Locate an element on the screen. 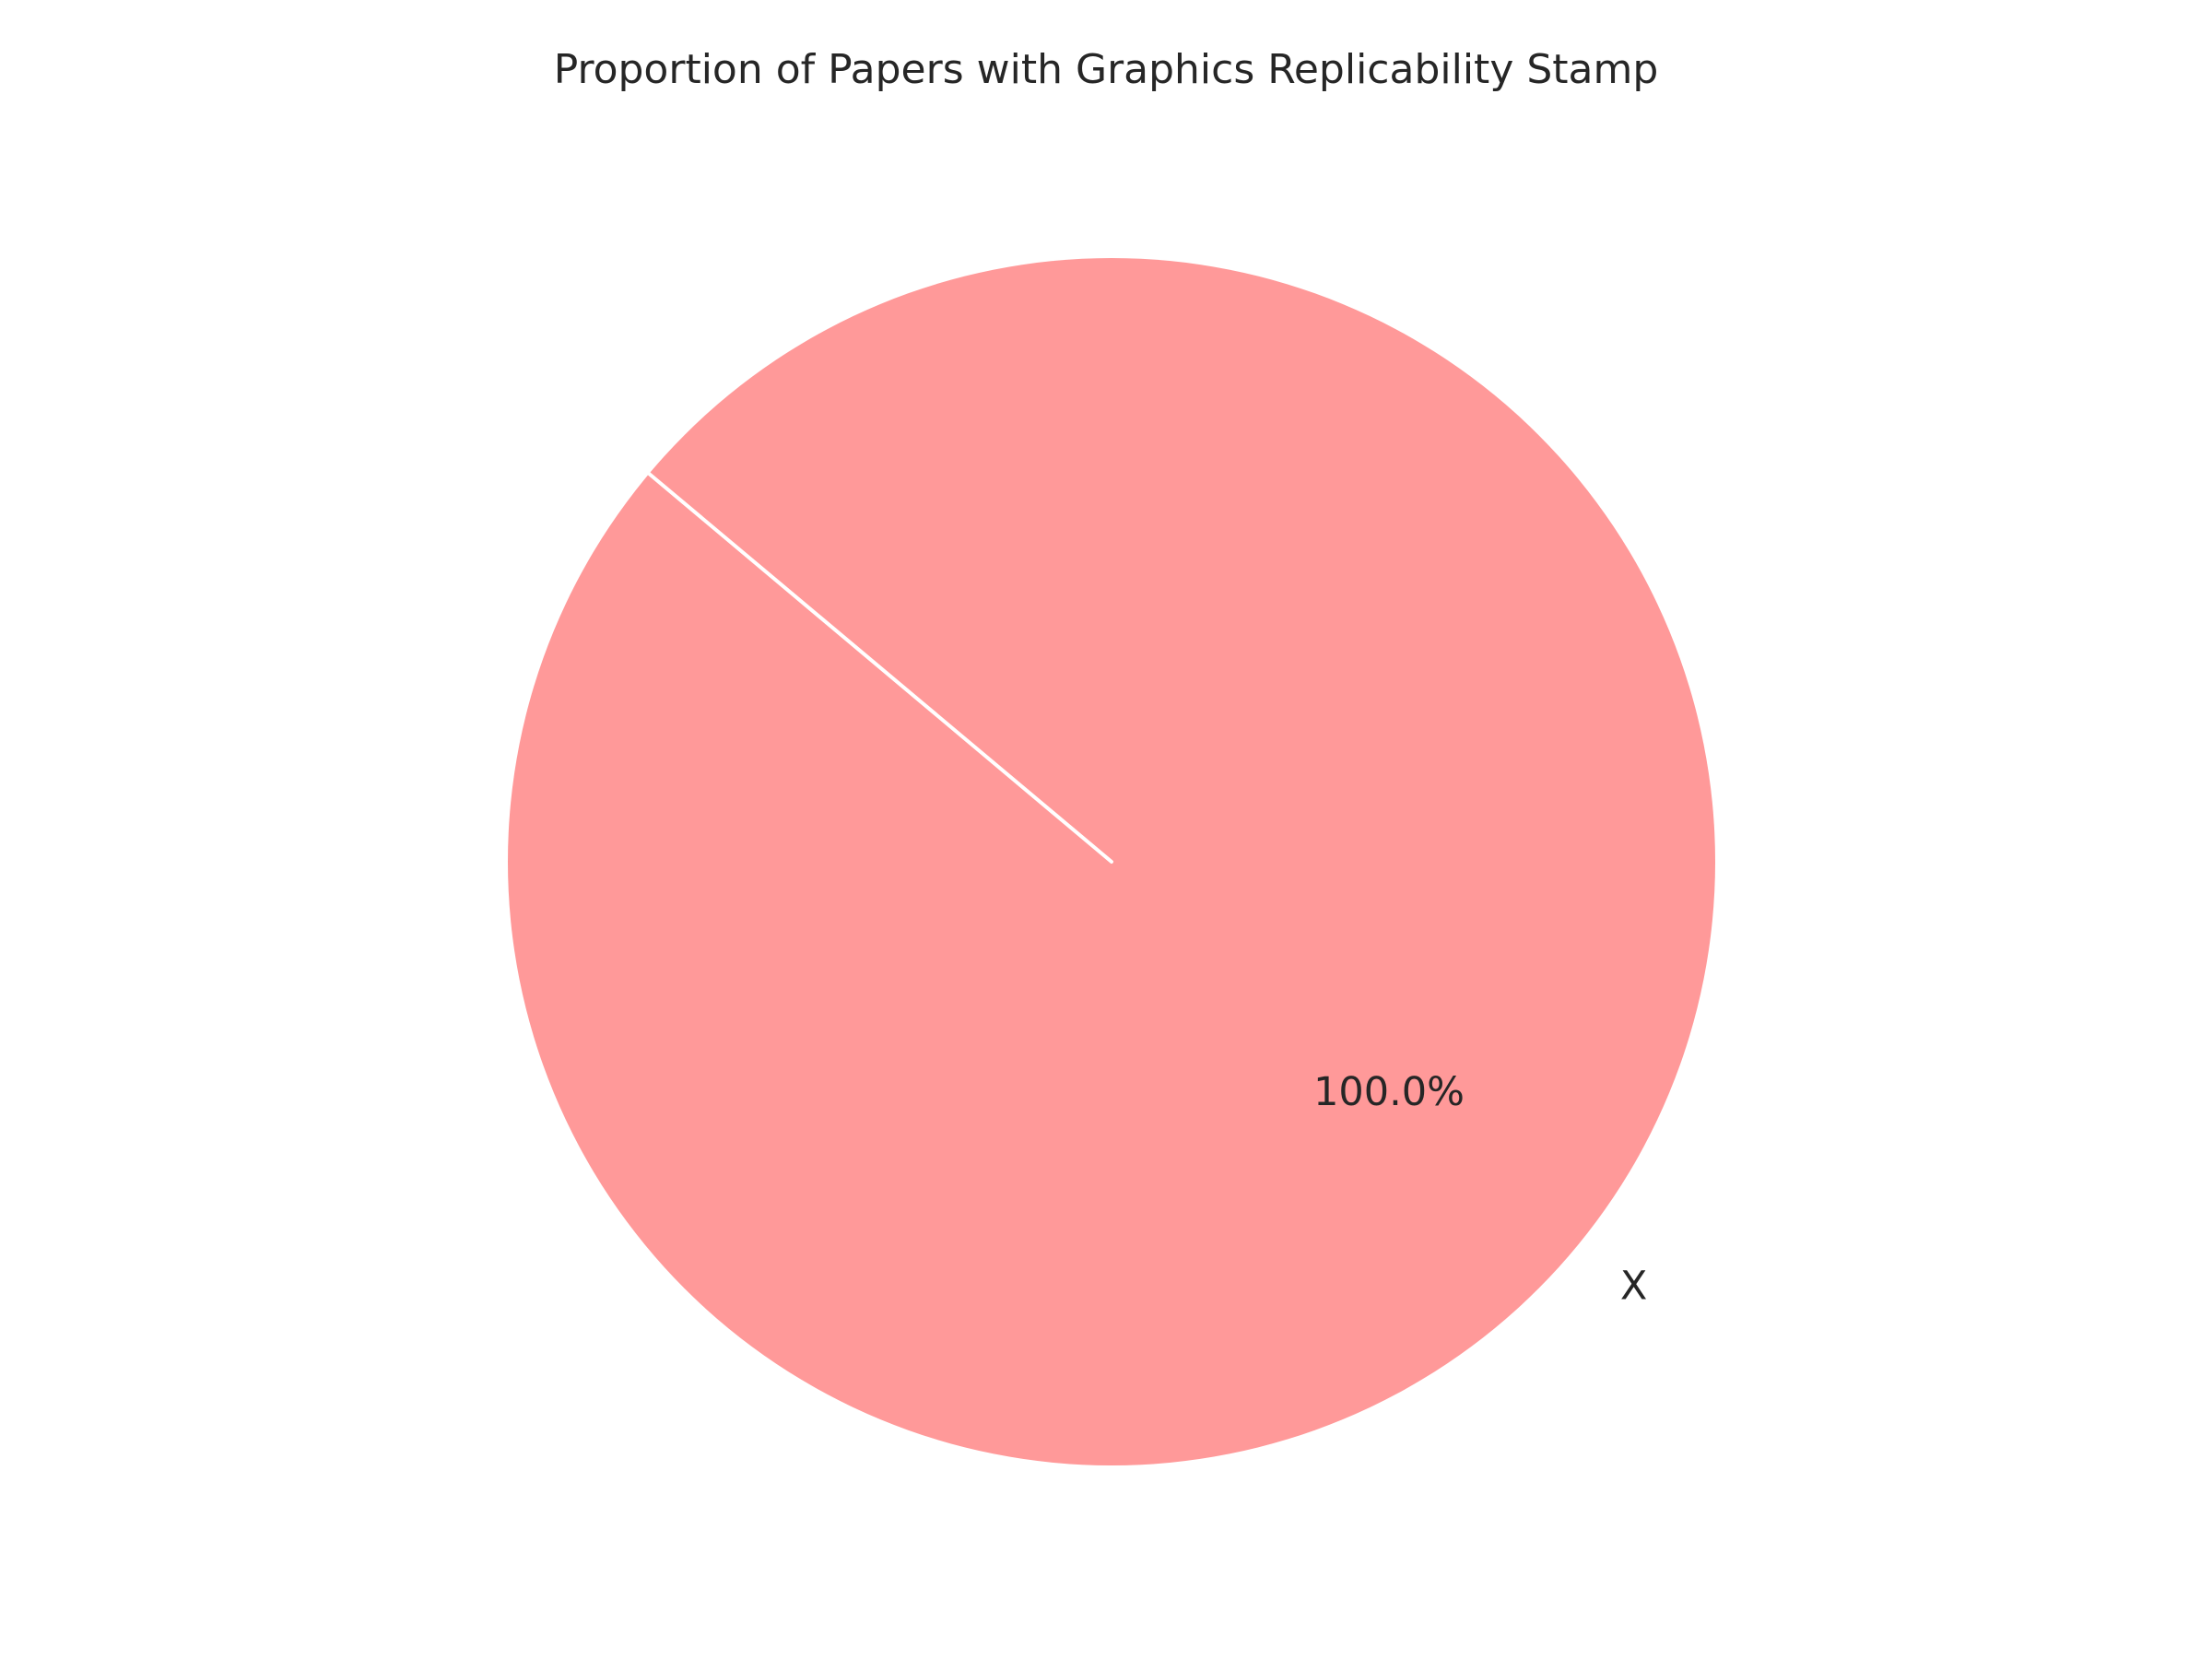 The height and width of the screenshot is (1659, 2212). pie-slice-edge is located at coordinates (880, 667).